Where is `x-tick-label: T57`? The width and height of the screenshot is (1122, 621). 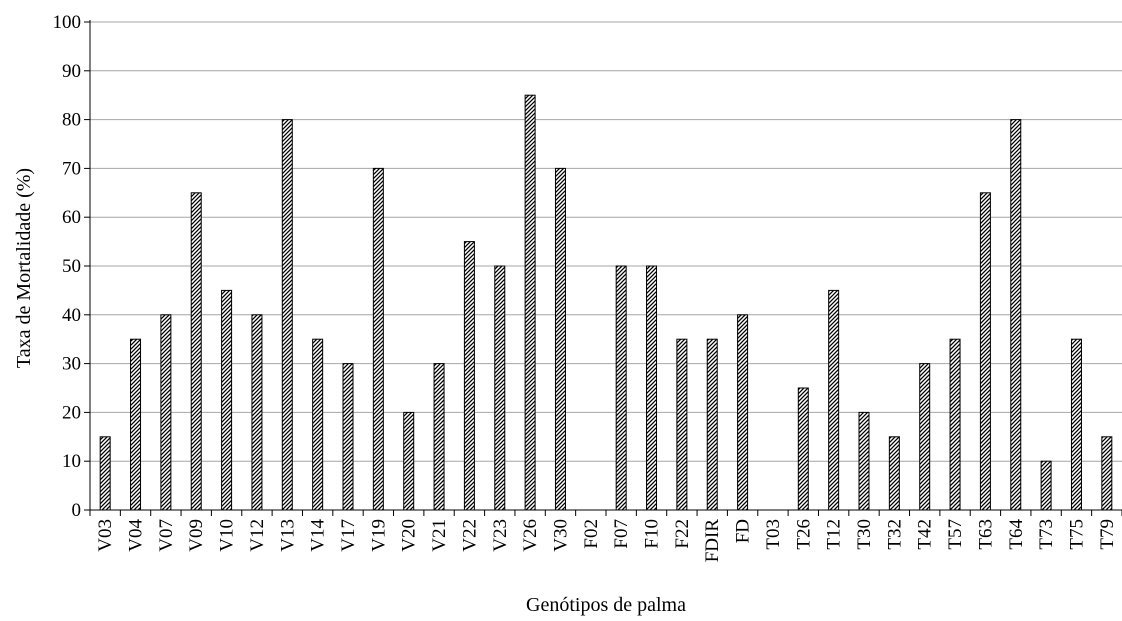
x-tick-label: T57 is located at coordinates (955, 534).